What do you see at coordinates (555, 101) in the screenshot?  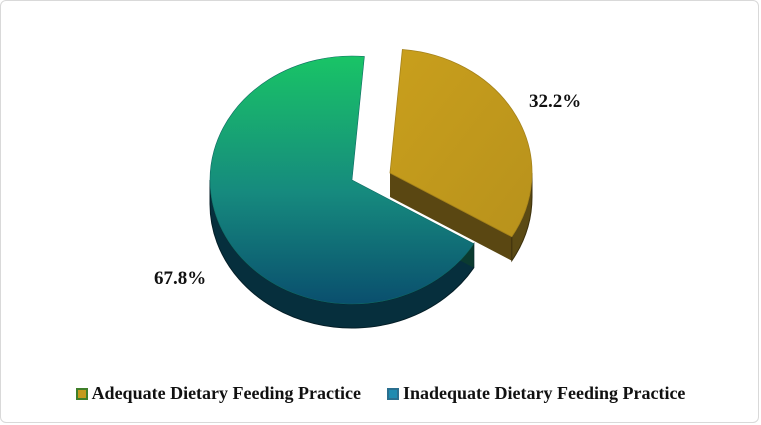 I see `slice-label-adequate: 32.2%` at bounding box center [555, 101].